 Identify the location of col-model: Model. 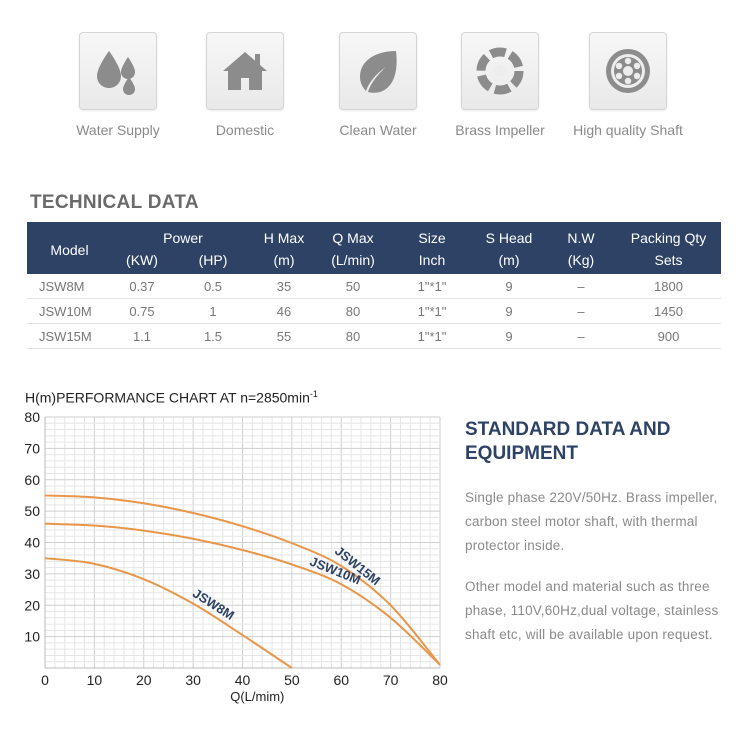
(69, 248).